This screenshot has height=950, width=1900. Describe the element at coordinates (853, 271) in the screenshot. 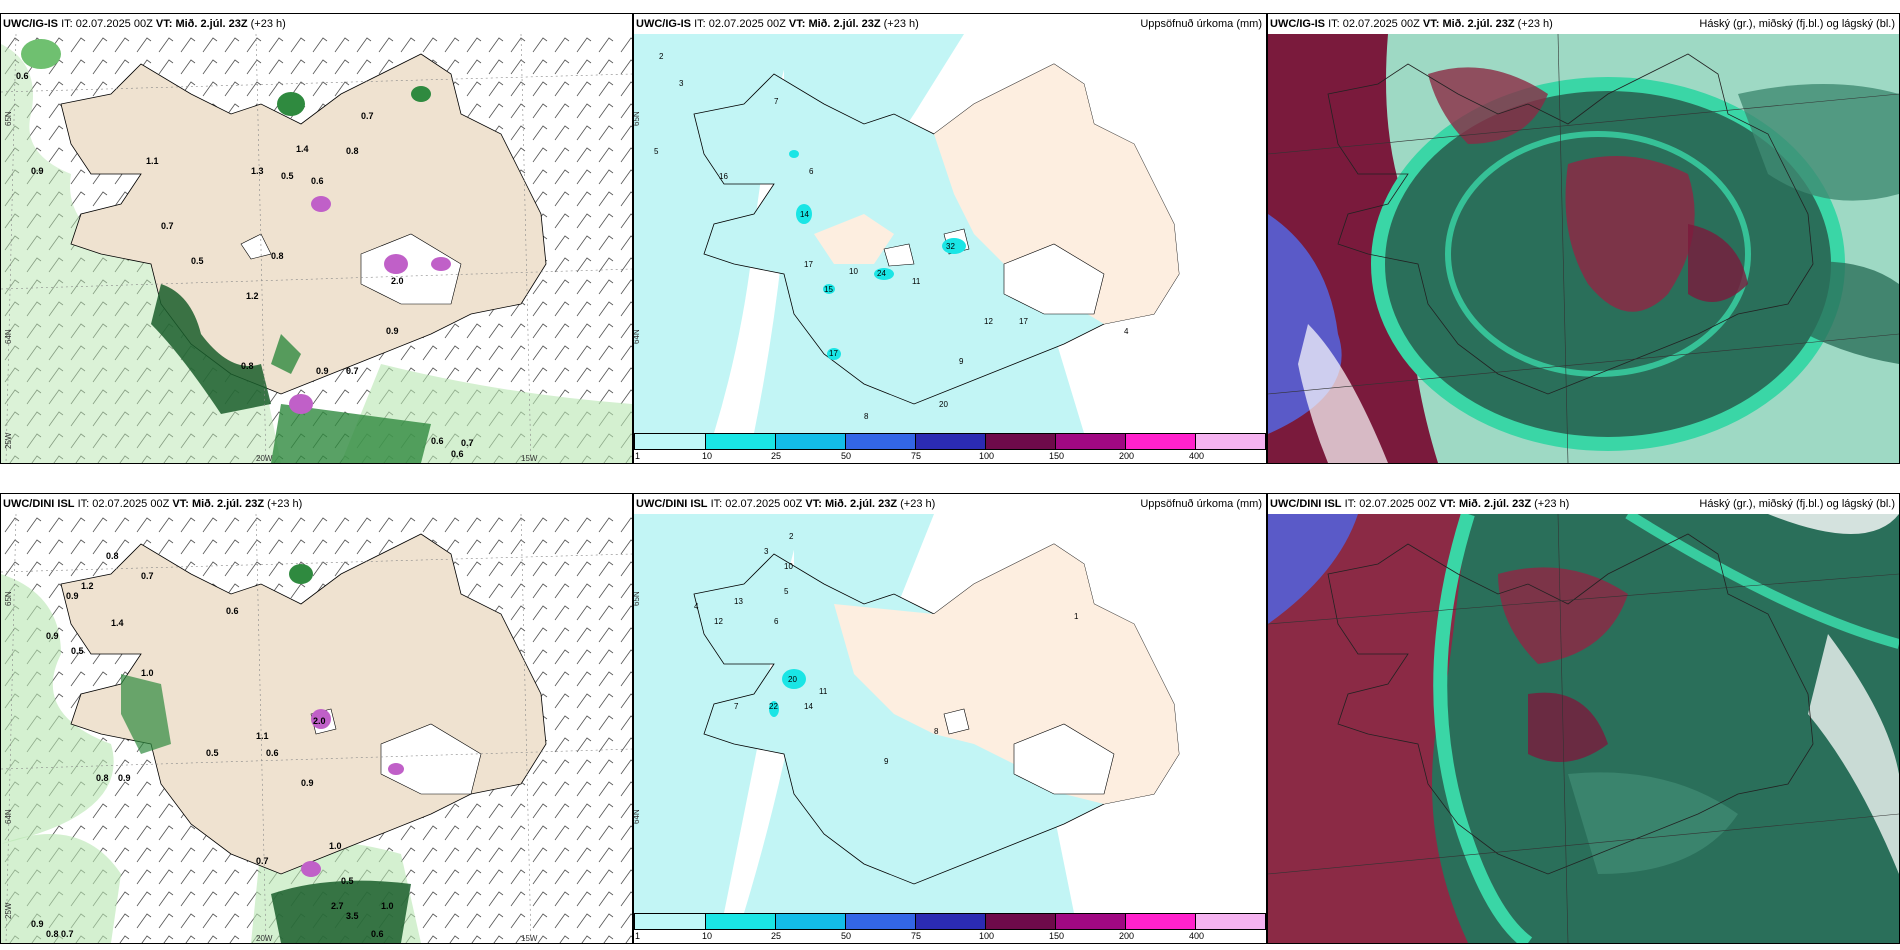

I see `precip-value: 10` at that location.